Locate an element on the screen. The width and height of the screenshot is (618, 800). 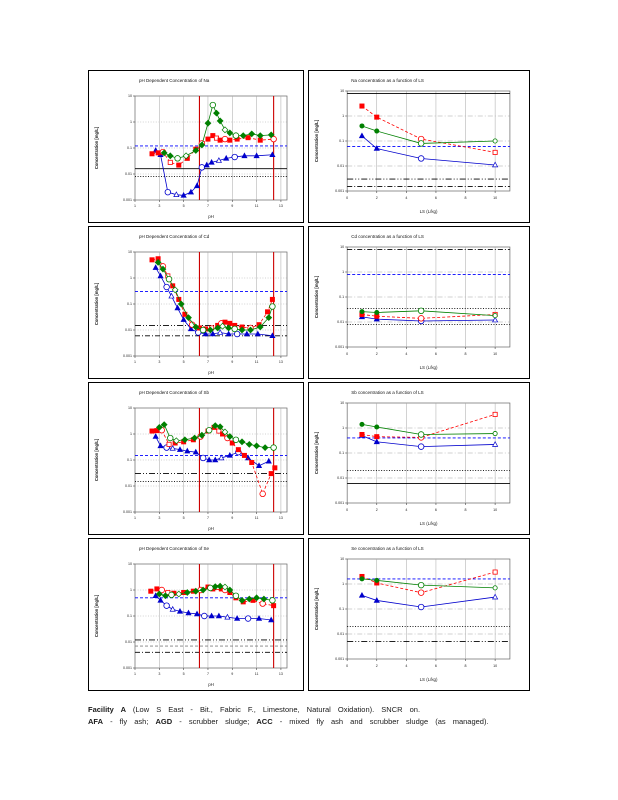
caption-segment: - fly ash; is located at coordinates (129, 721).